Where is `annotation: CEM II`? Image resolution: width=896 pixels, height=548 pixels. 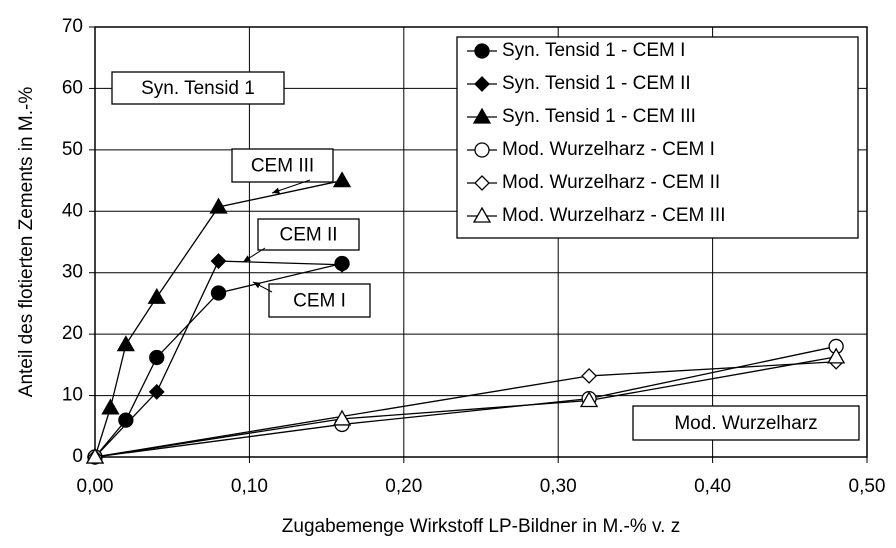
annotation: CEM II is located at coordinates (308, 235).